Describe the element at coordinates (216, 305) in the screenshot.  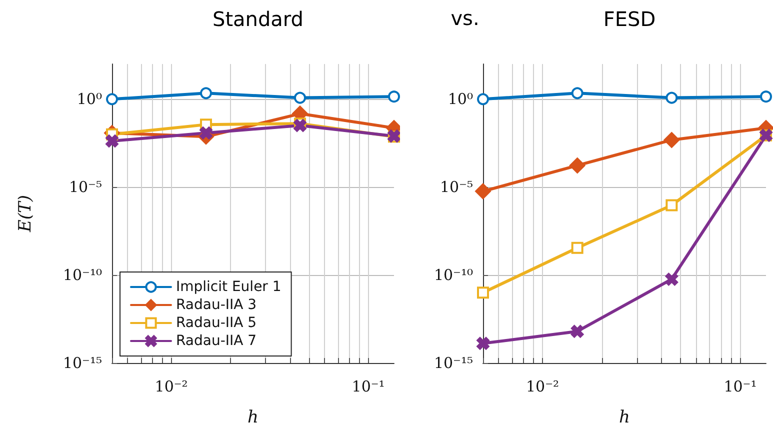
I see `legend-label: Radau-IIA 3` at that location.